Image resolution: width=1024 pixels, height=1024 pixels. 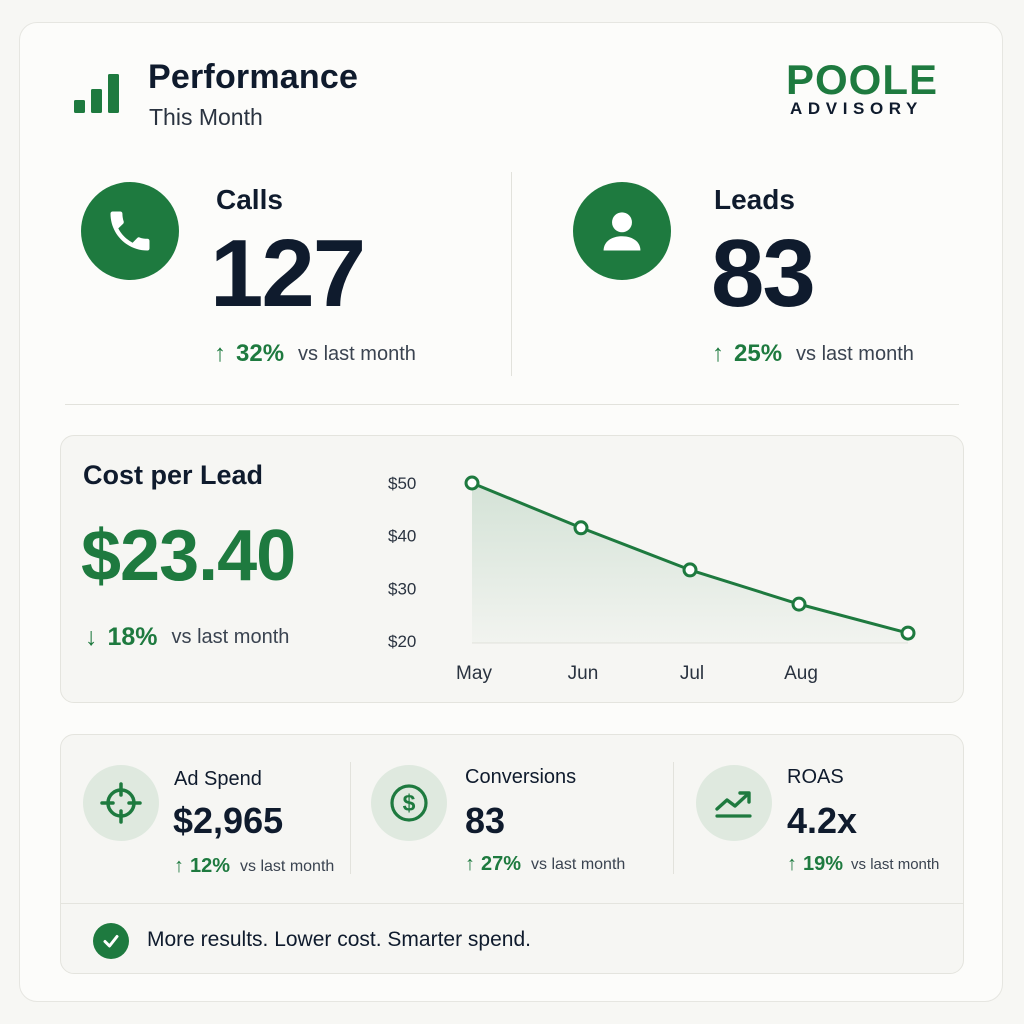 I want to click on cost-per-lead-label: Cost per Lead, so click(x=173, y=475).